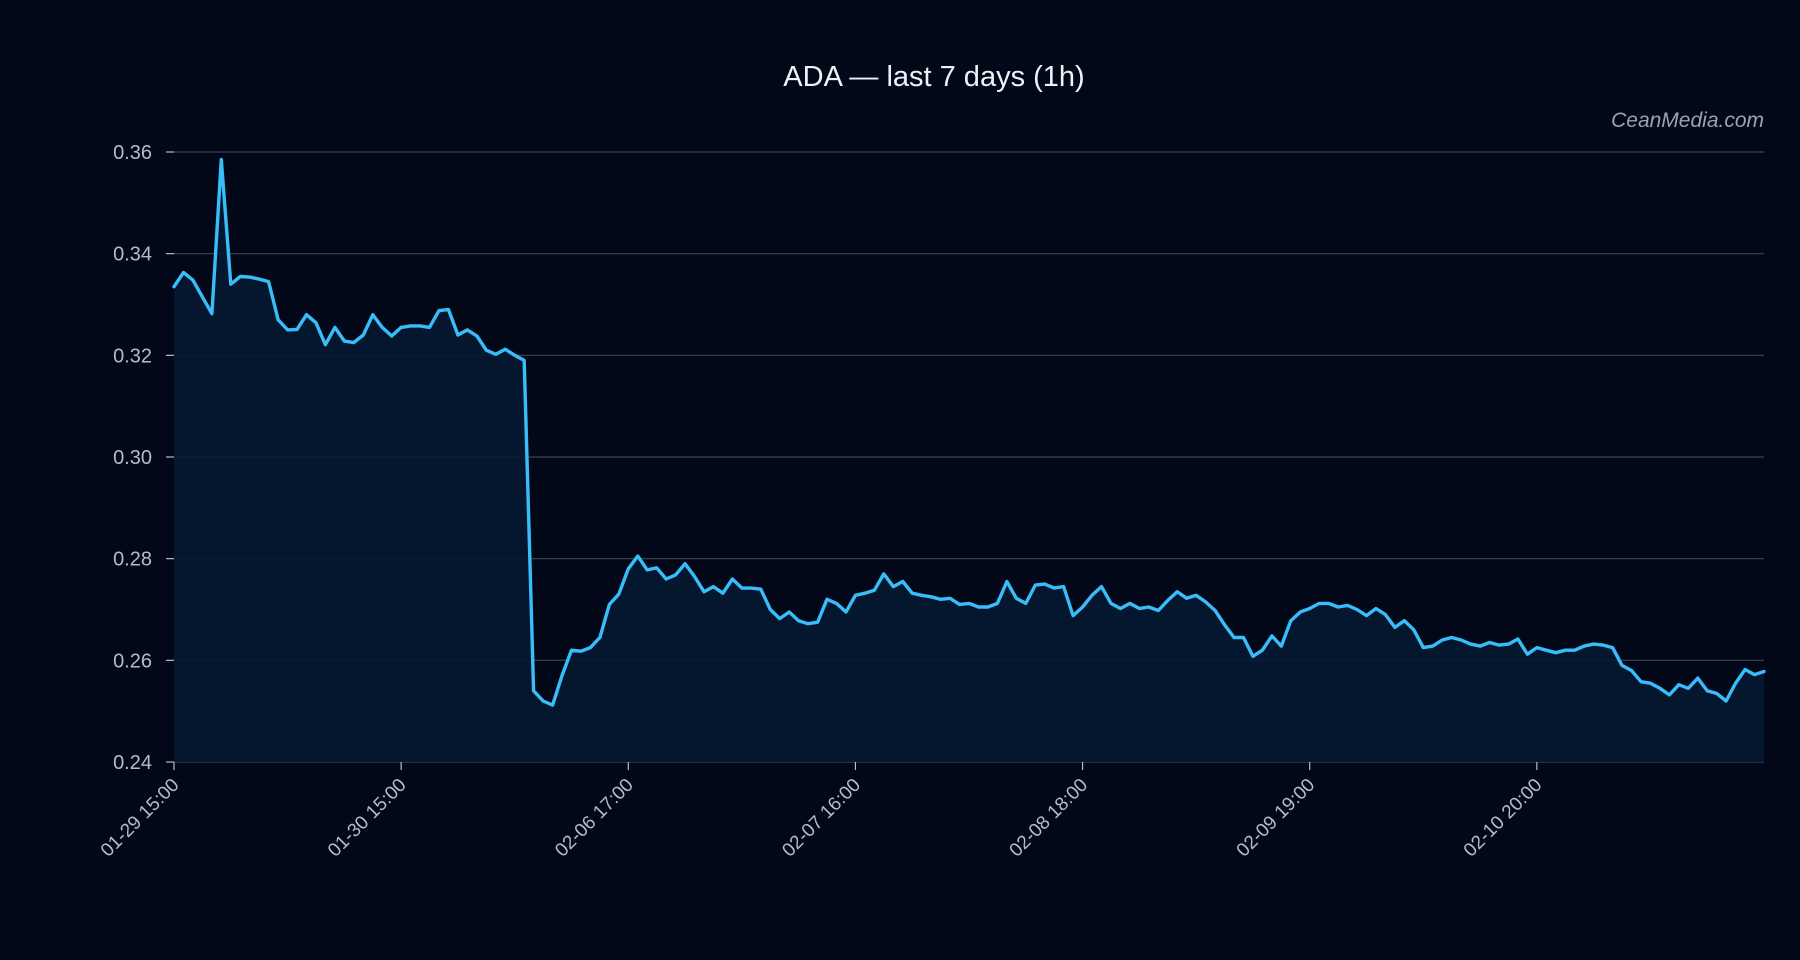  I want to click on chart-title: ADA — last 7 days (1h), so click(933, 77).